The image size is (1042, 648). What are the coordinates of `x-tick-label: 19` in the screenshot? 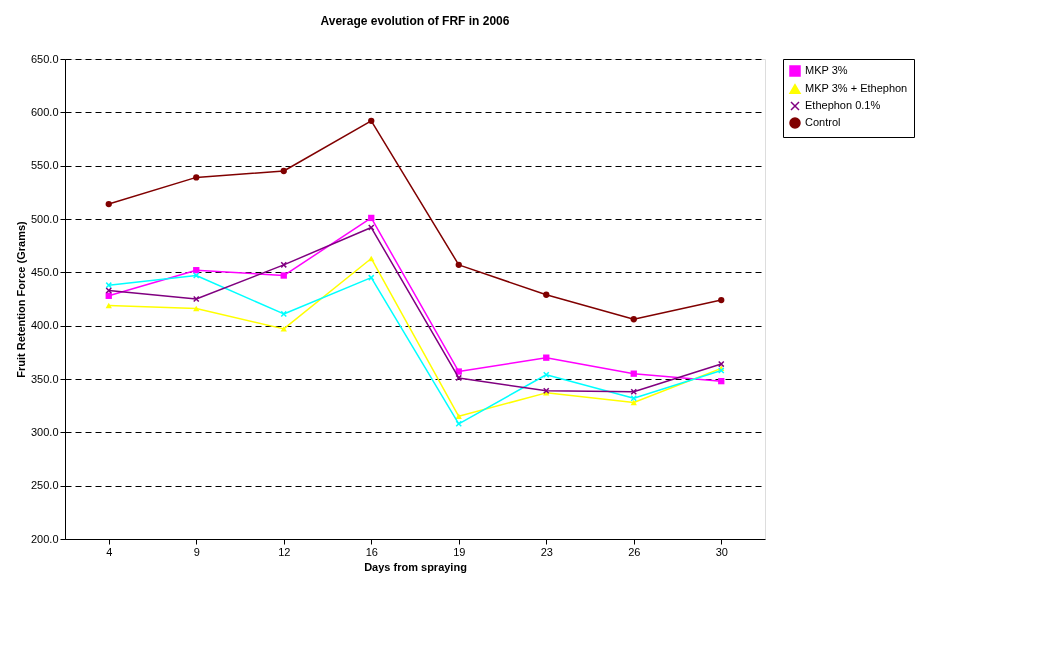 It's located at (459, 551).